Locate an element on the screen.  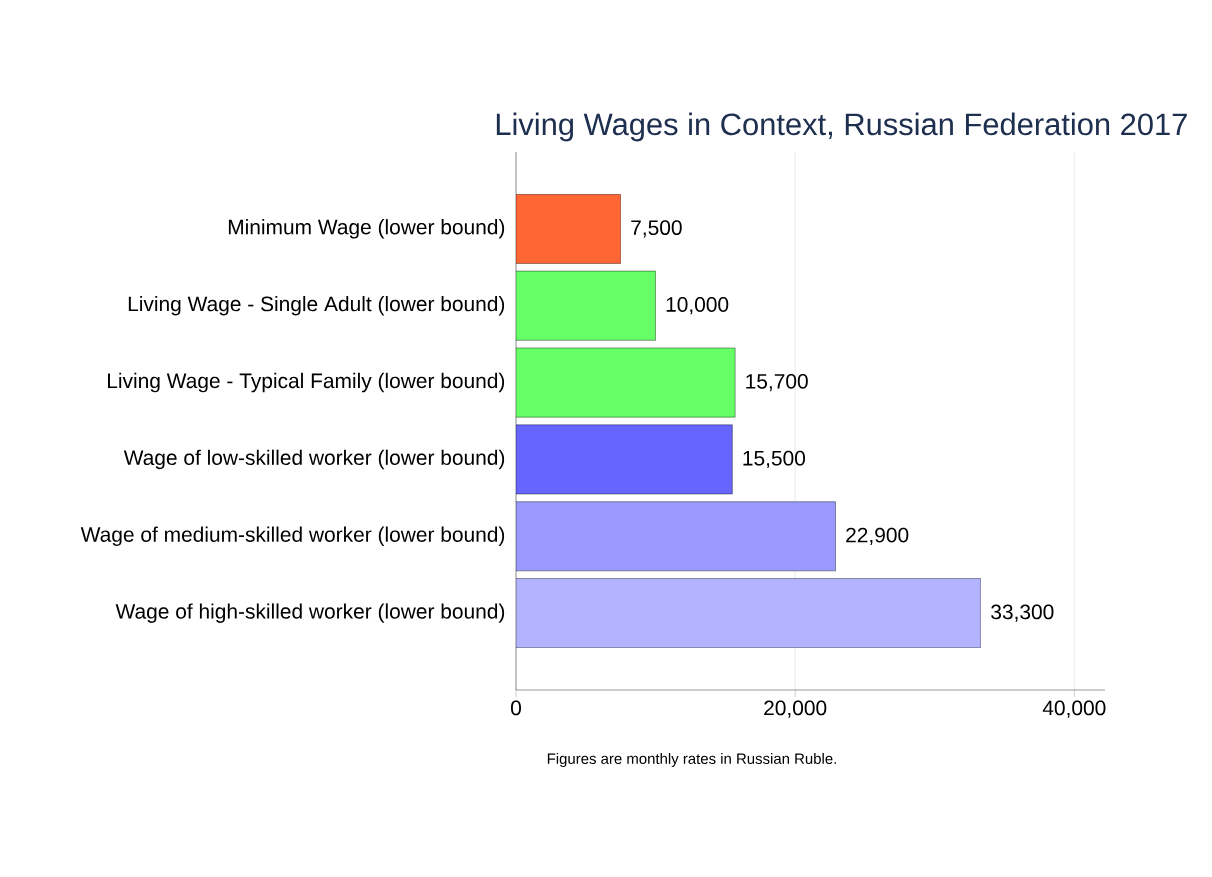
y-tick-label: Wage of low-skilled worker (lower bound) is located at coordinates (314, 459).